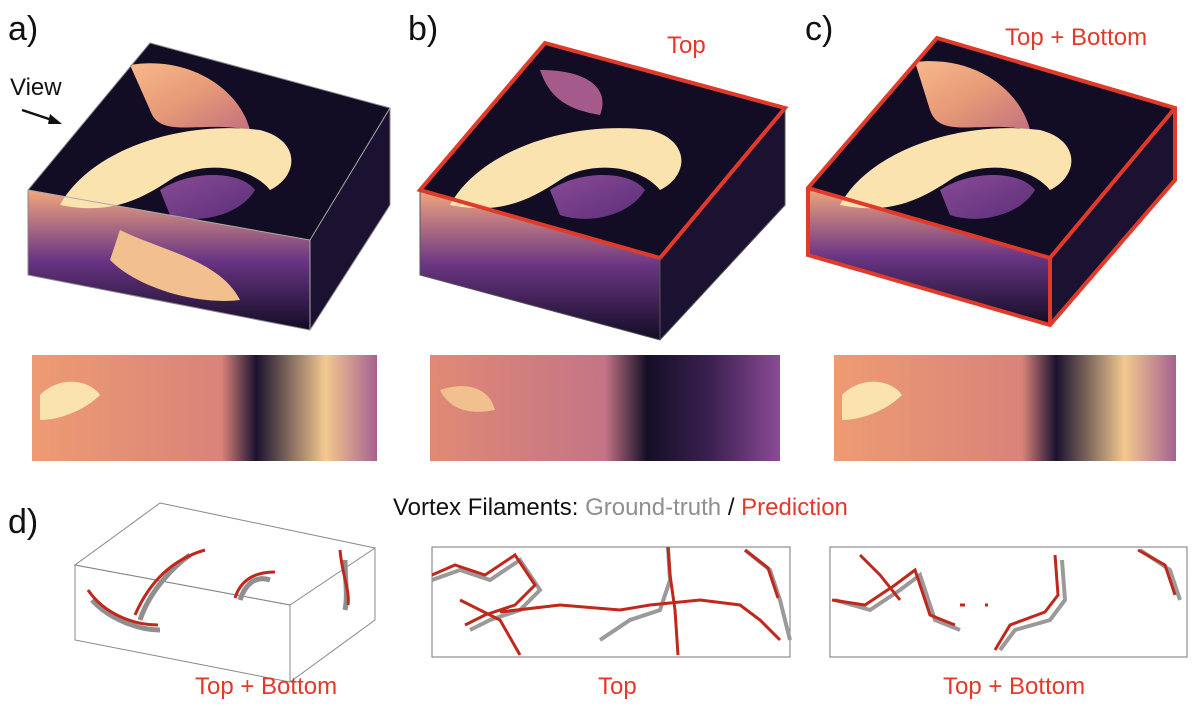  Describe the element at coordinates (571, 92) in the screenshot. I see `cube-b-plume` at that location.